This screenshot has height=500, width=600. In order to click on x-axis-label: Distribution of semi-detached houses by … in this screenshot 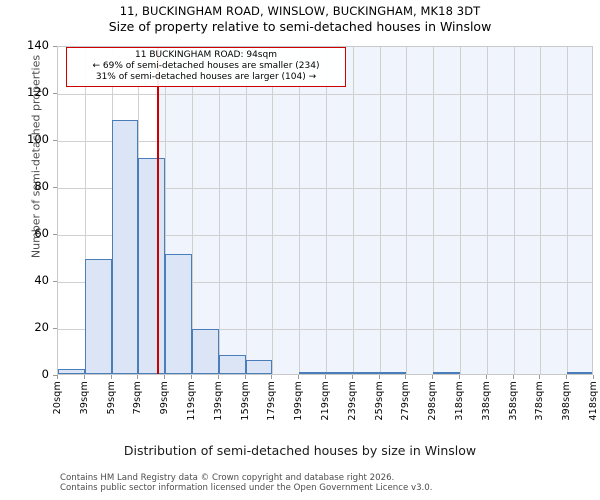, I will do `click(300, 450)`.